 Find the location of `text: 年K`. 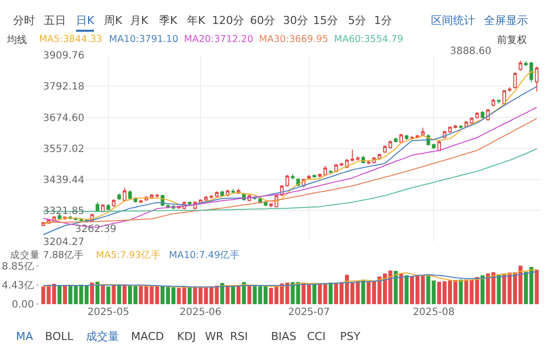

text: 年K is located at coordinates (196, 20).